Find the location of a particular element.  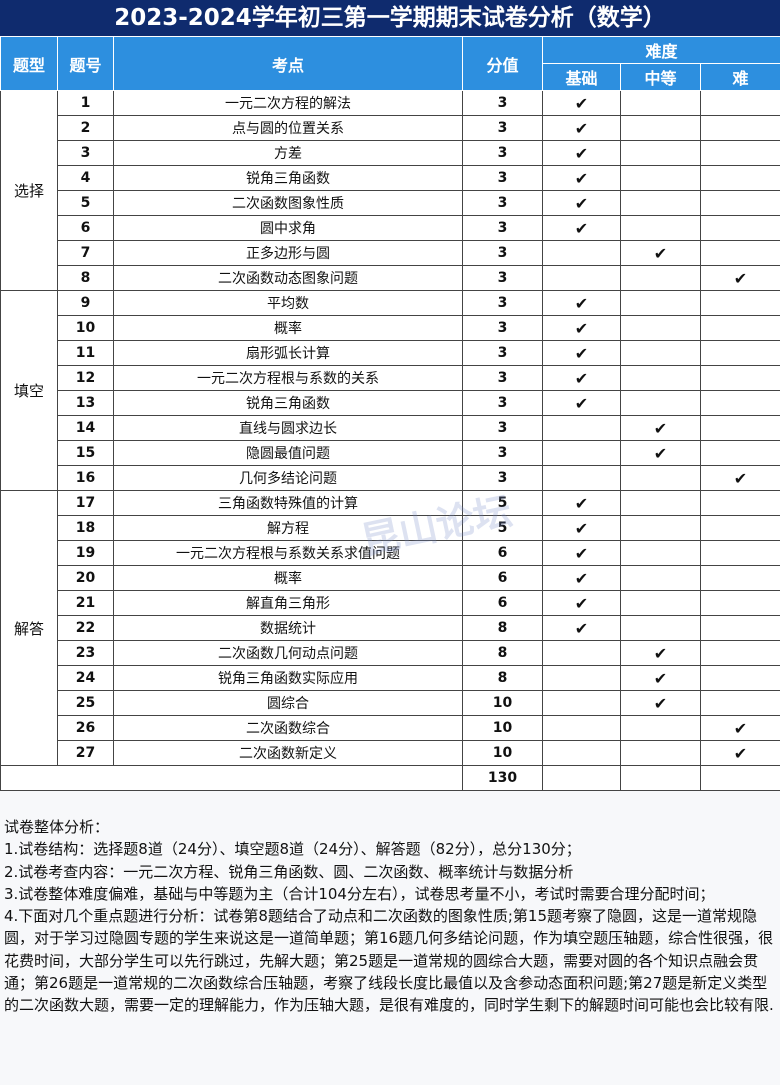

table-row: 4 锐角三角函数 3 ✔ is located at coordinates (390, 178).